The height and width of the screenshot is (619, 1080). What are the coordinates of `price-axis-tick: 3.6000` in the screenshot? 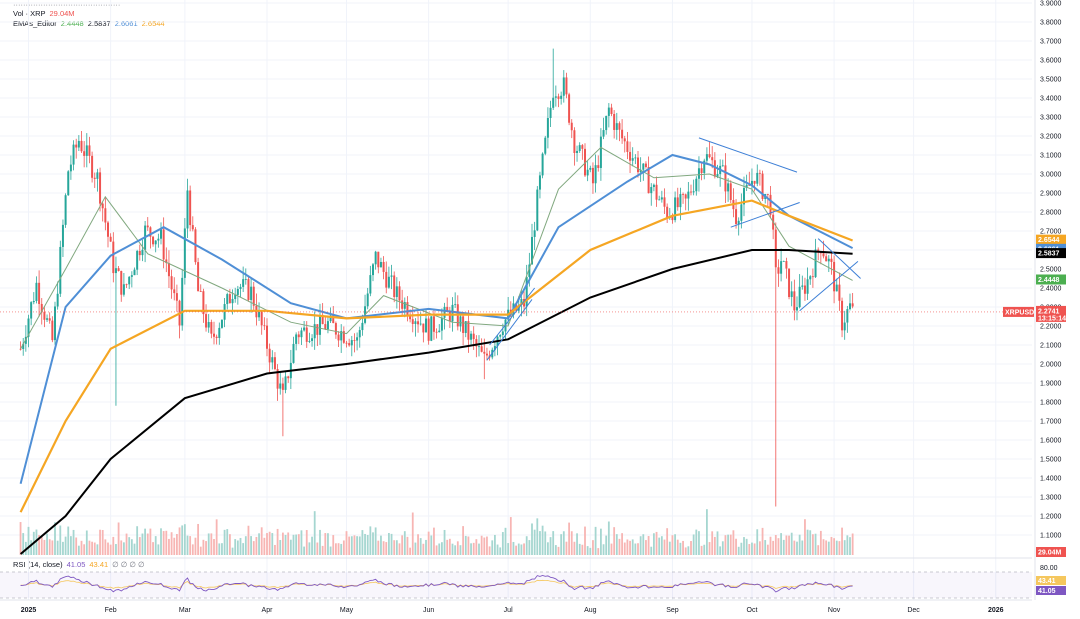 It's located at (1051, 61).